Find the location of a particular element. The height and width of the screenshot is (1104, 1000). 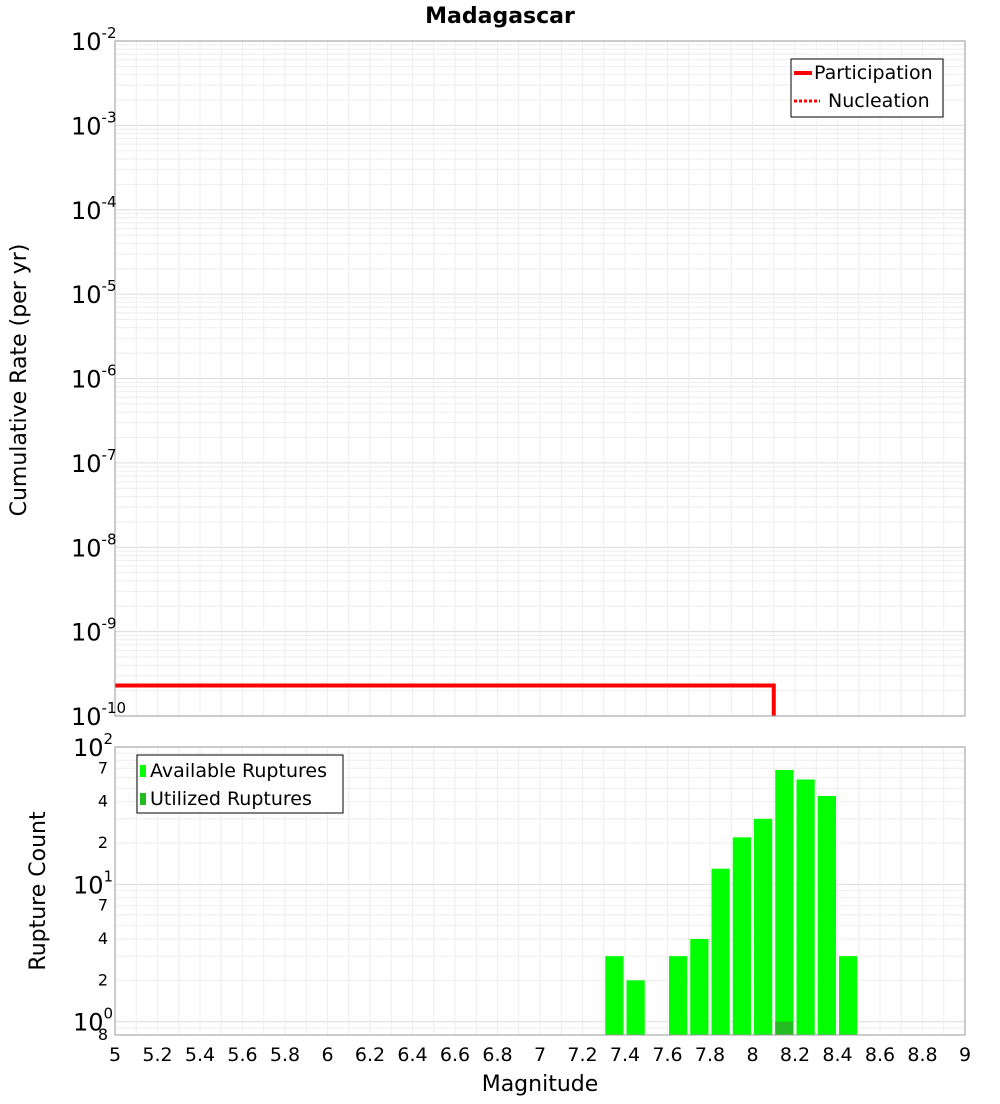

x-tick-label: 5.8 is located at coordinates (285, 1055).